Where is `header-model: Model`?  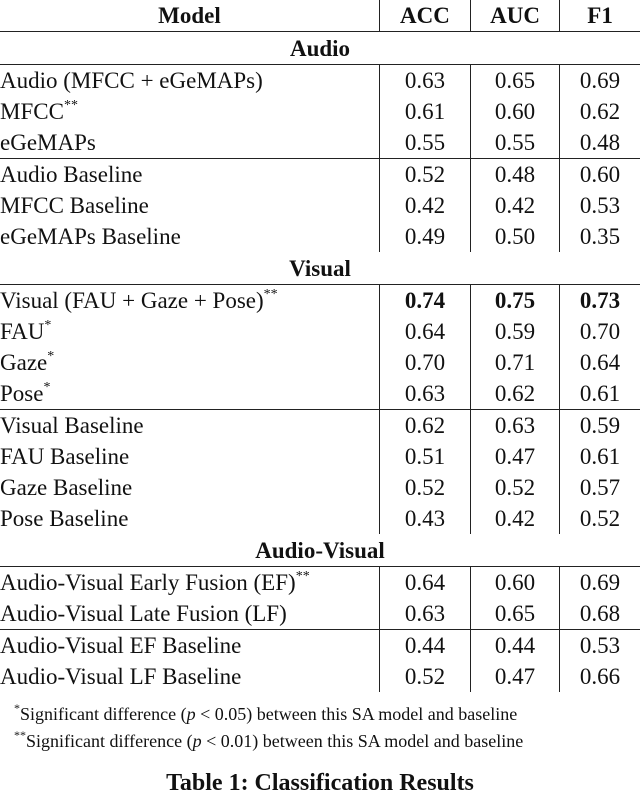
header-model: Model is located at coordinates (190, 16).